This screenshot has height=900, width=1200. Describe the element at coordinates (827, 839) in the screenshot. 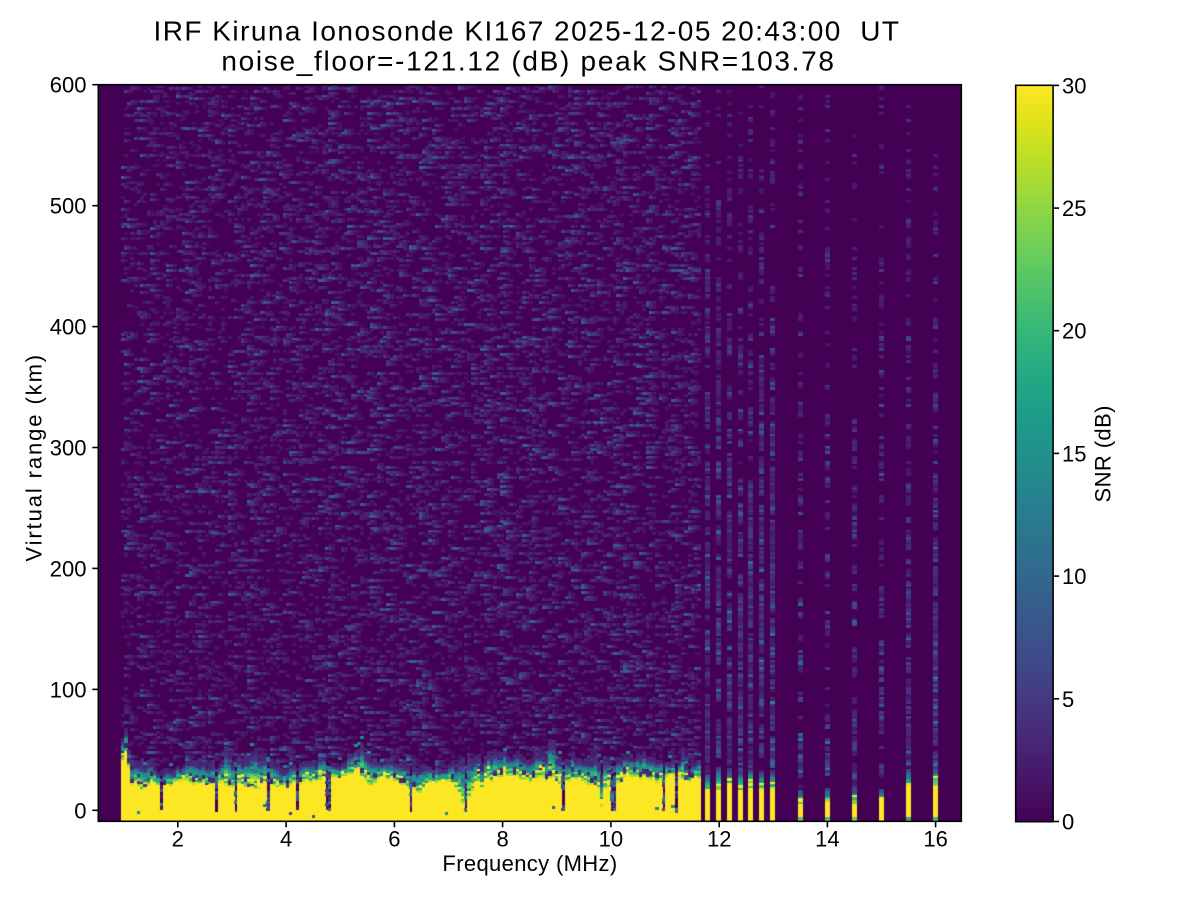

I see `svg-text: 14` at that location.